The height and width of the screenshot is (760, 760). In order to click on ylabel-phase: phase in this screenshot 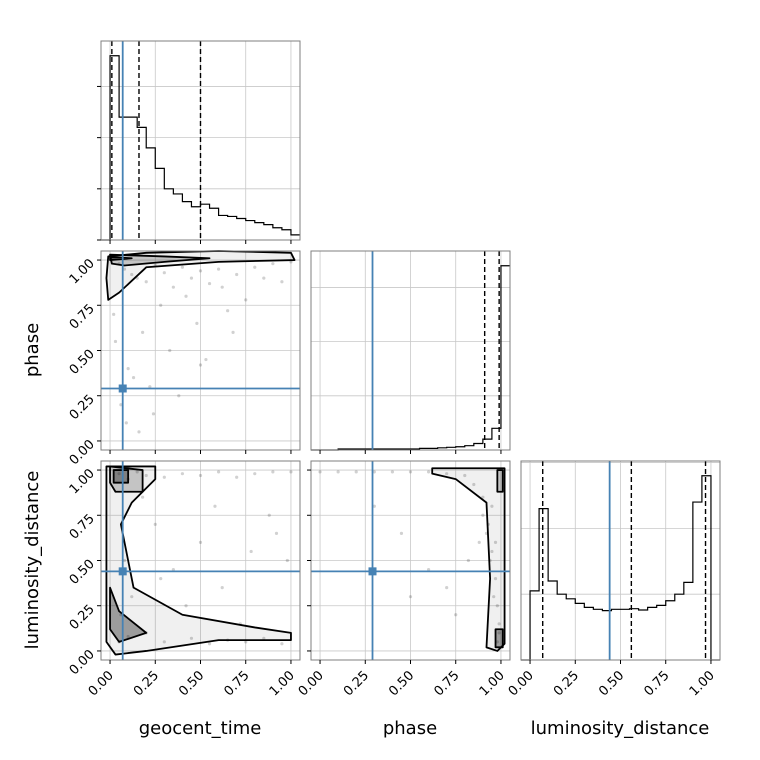, I will do `click(32, 350)`.